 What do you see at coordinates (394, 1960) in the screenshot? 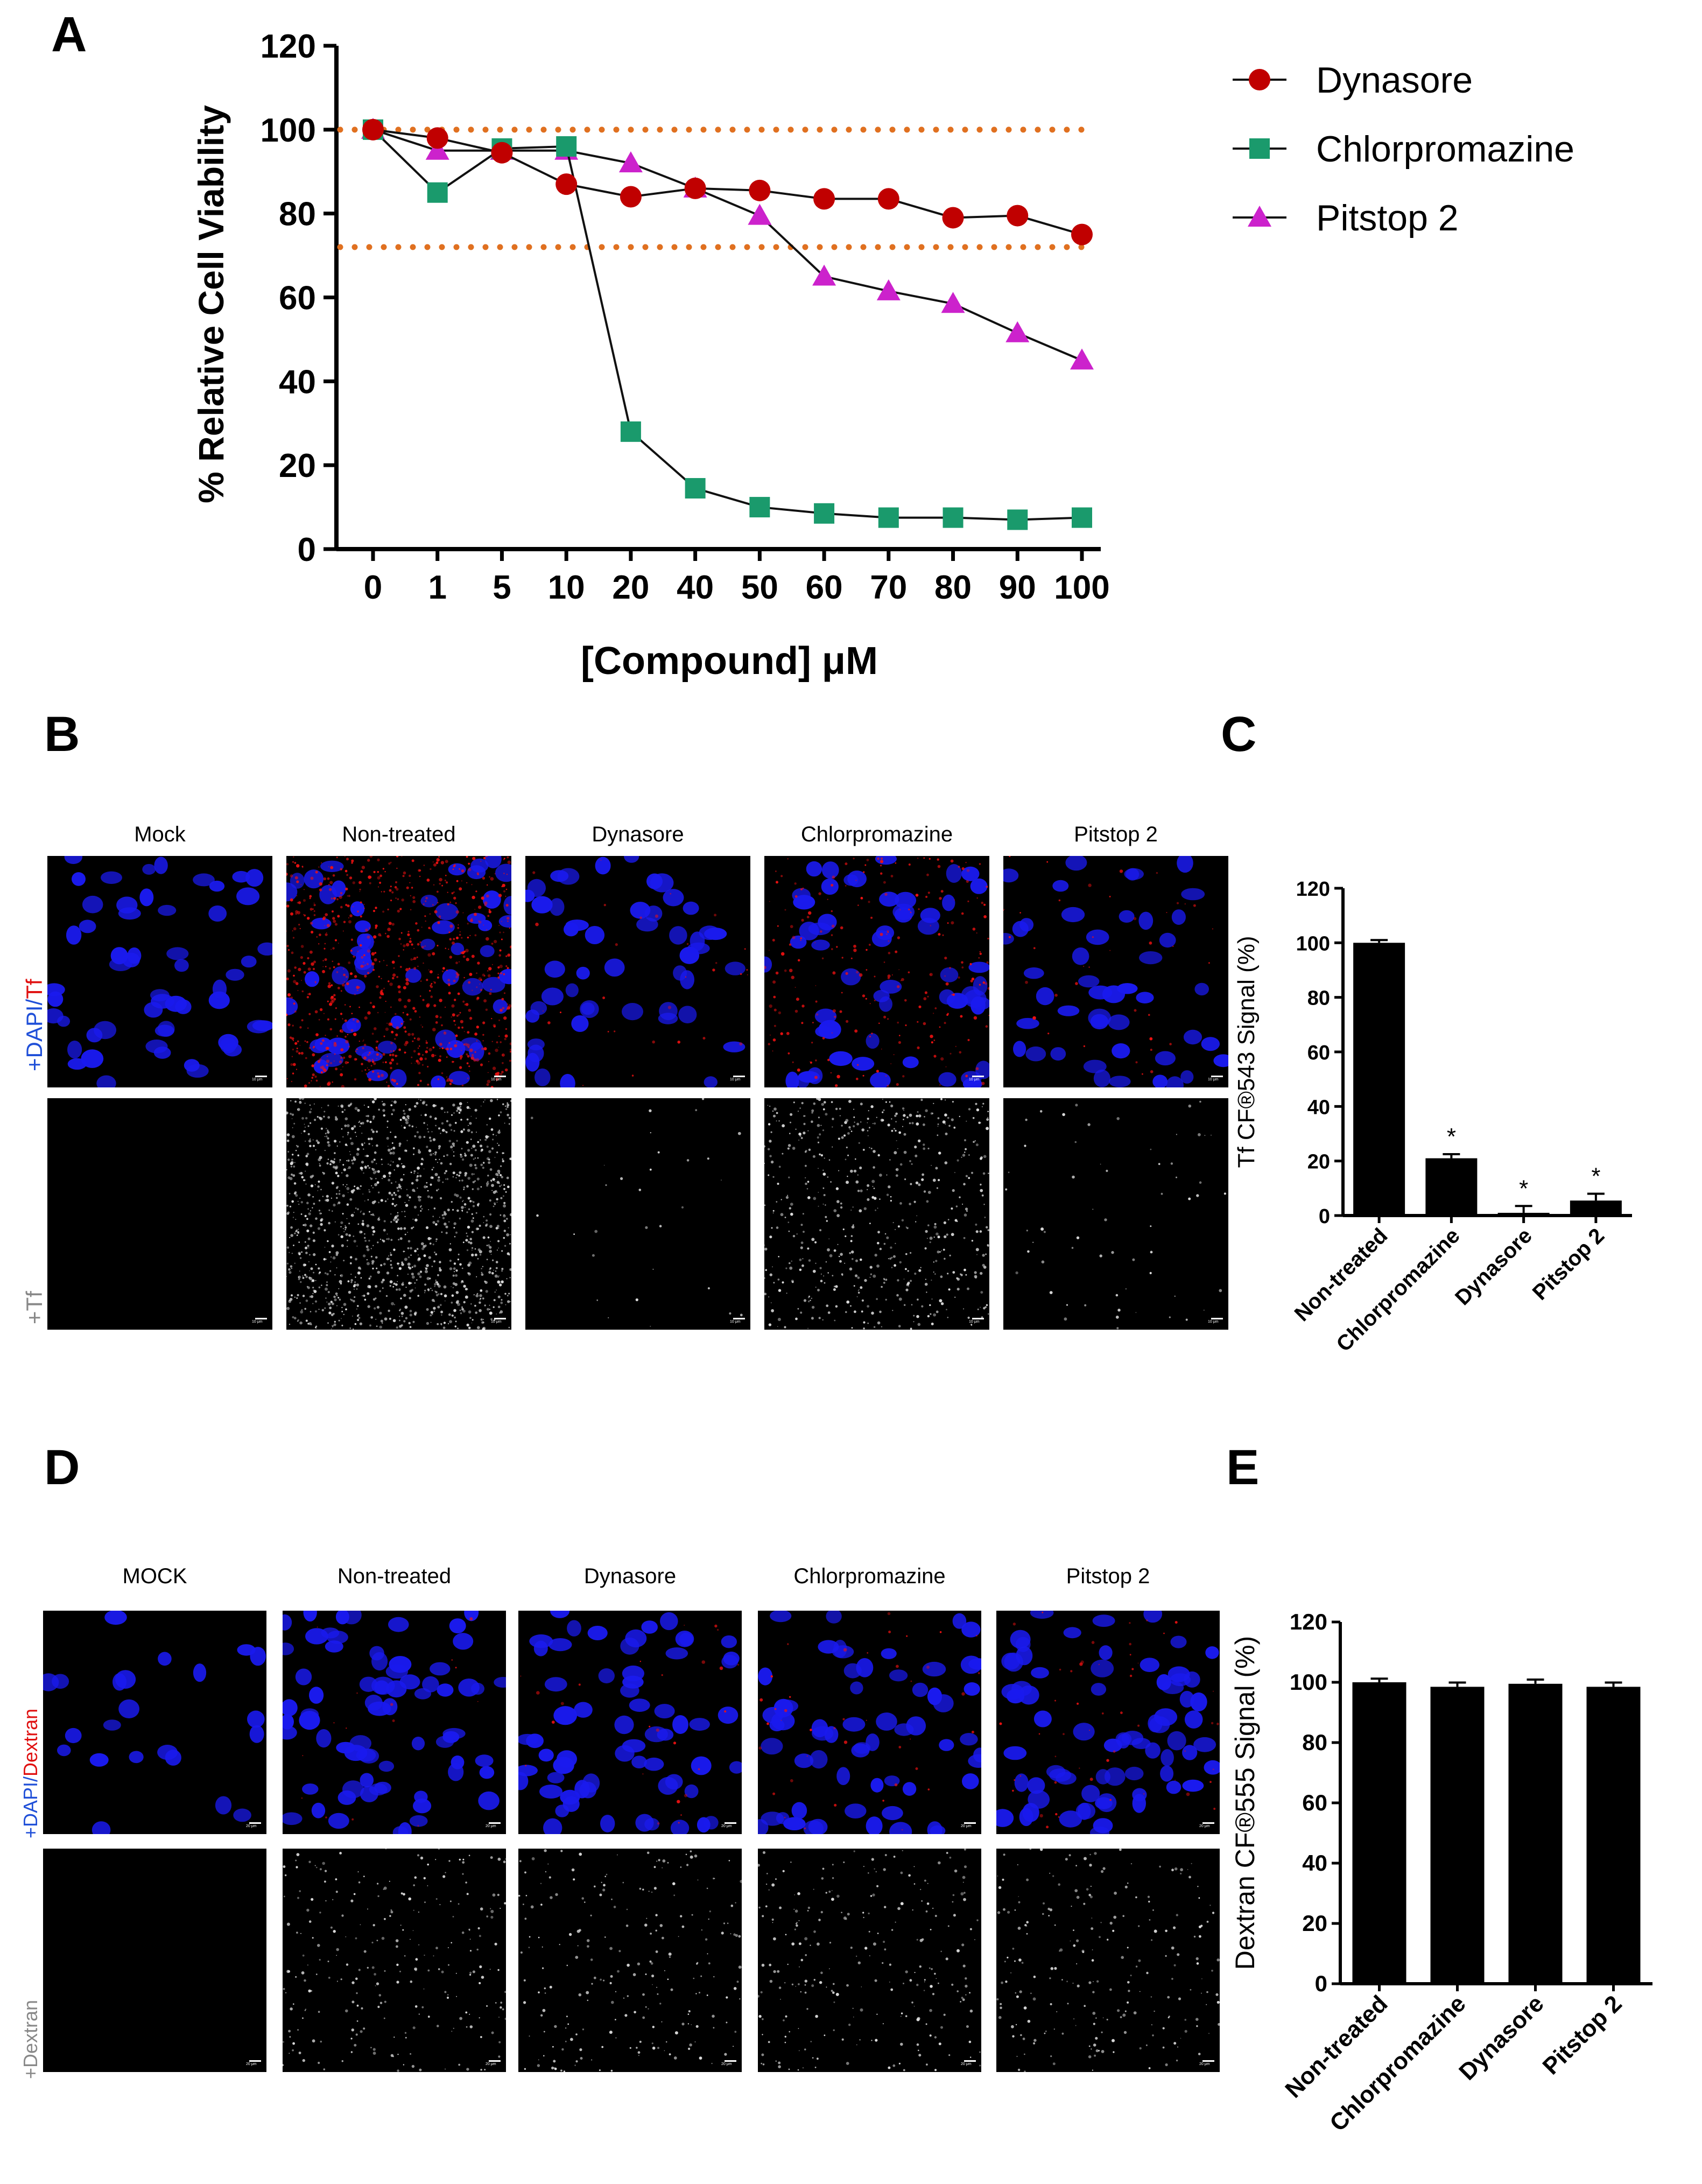
I see `dextran-image-r2-c2: 20 μm` at bounding box center [394, 1960].